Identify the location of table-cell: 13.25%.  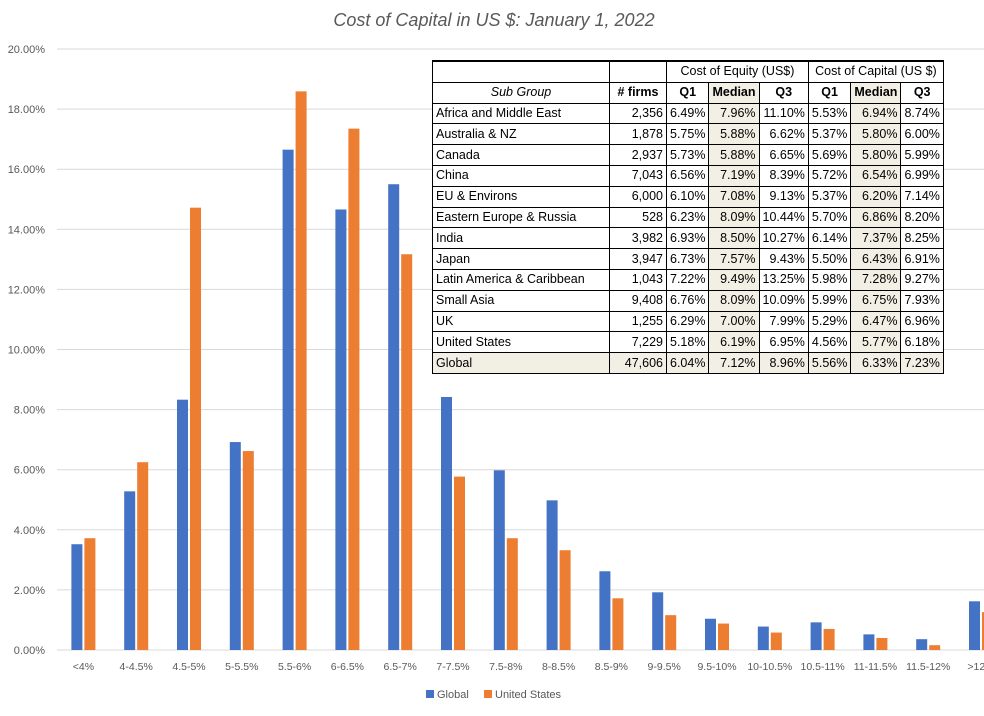
(783, 279).